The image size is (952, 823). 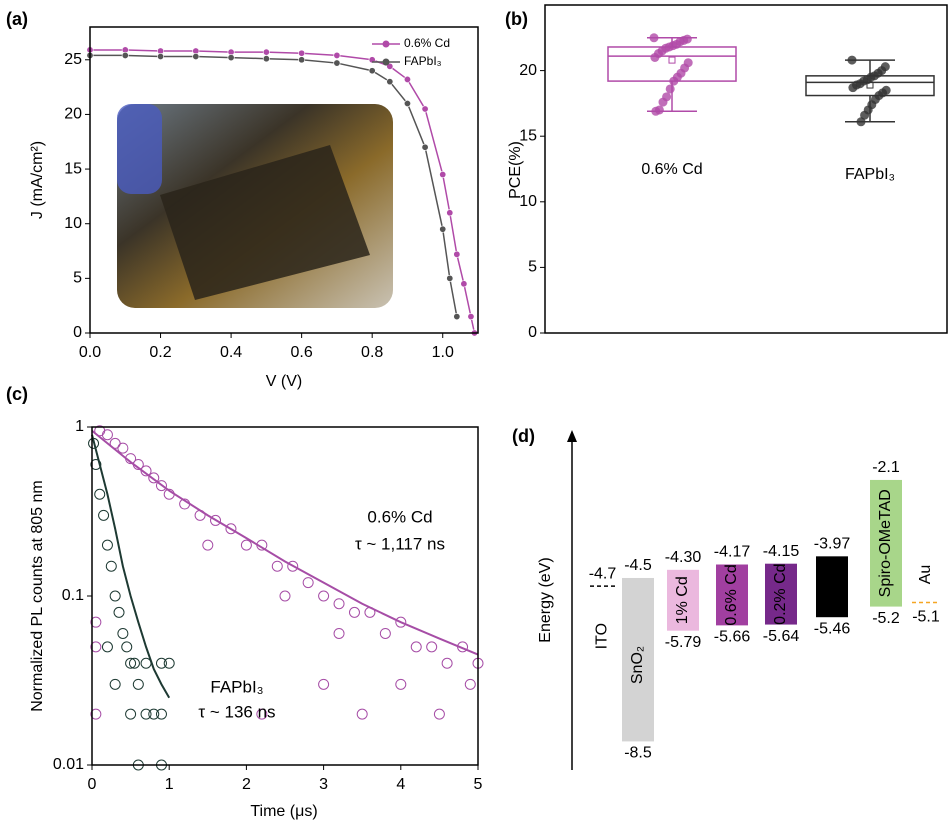 What do you see at coordinates (160, 352) in the screenshot?
I see `x-tick-label: 0.2` at bounding box center [160, 352].